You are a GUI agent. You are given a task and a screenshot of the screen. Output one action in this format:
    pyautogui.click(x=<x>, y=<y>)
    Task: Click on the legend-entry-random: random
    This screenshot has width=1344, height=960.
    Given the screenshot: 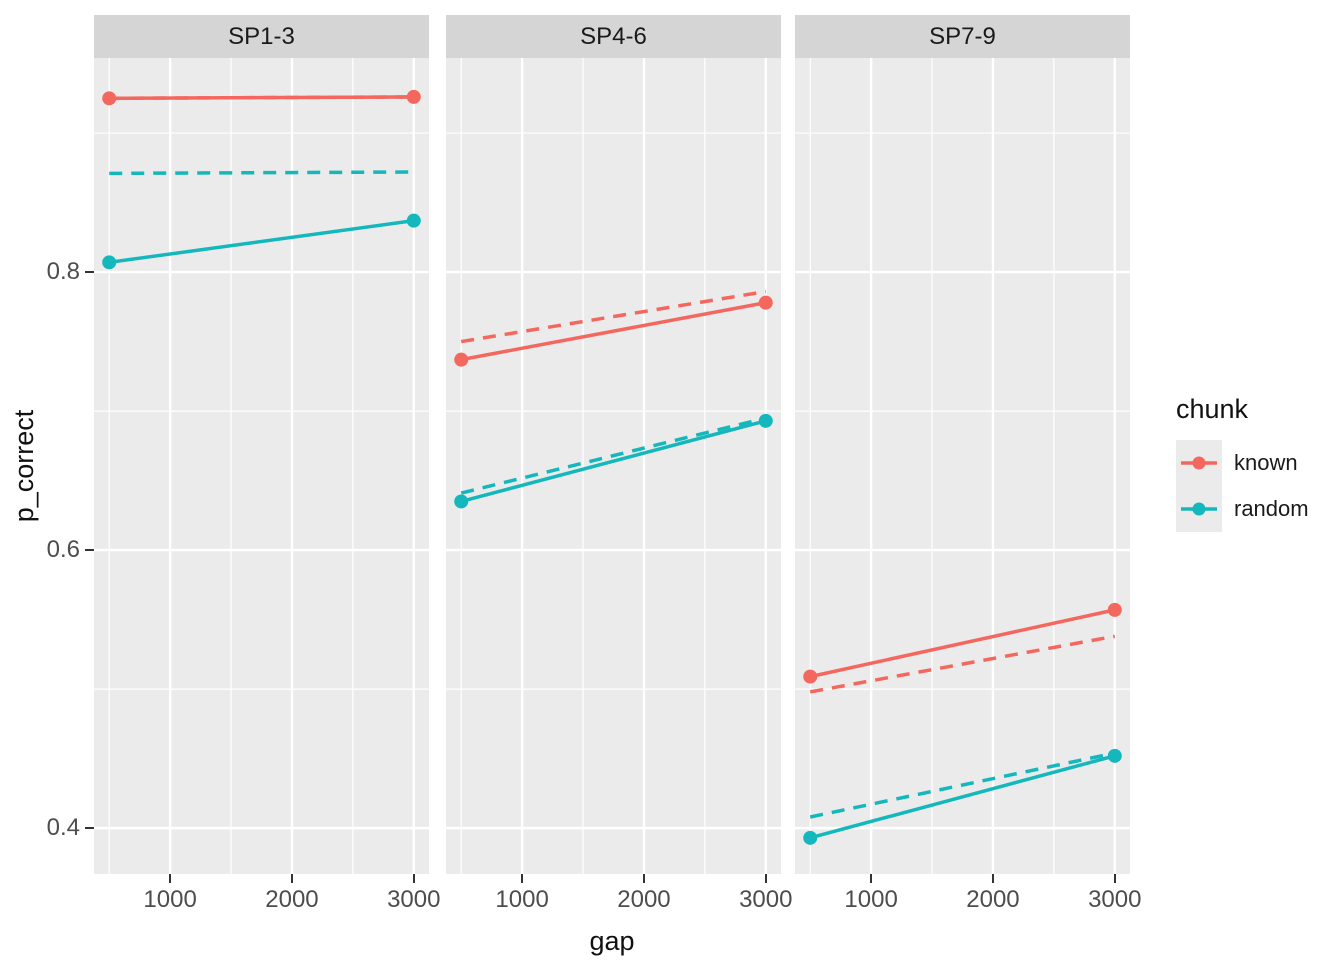 What is the action you would take?
    pyautogui.click(x=1242, y=509)
    